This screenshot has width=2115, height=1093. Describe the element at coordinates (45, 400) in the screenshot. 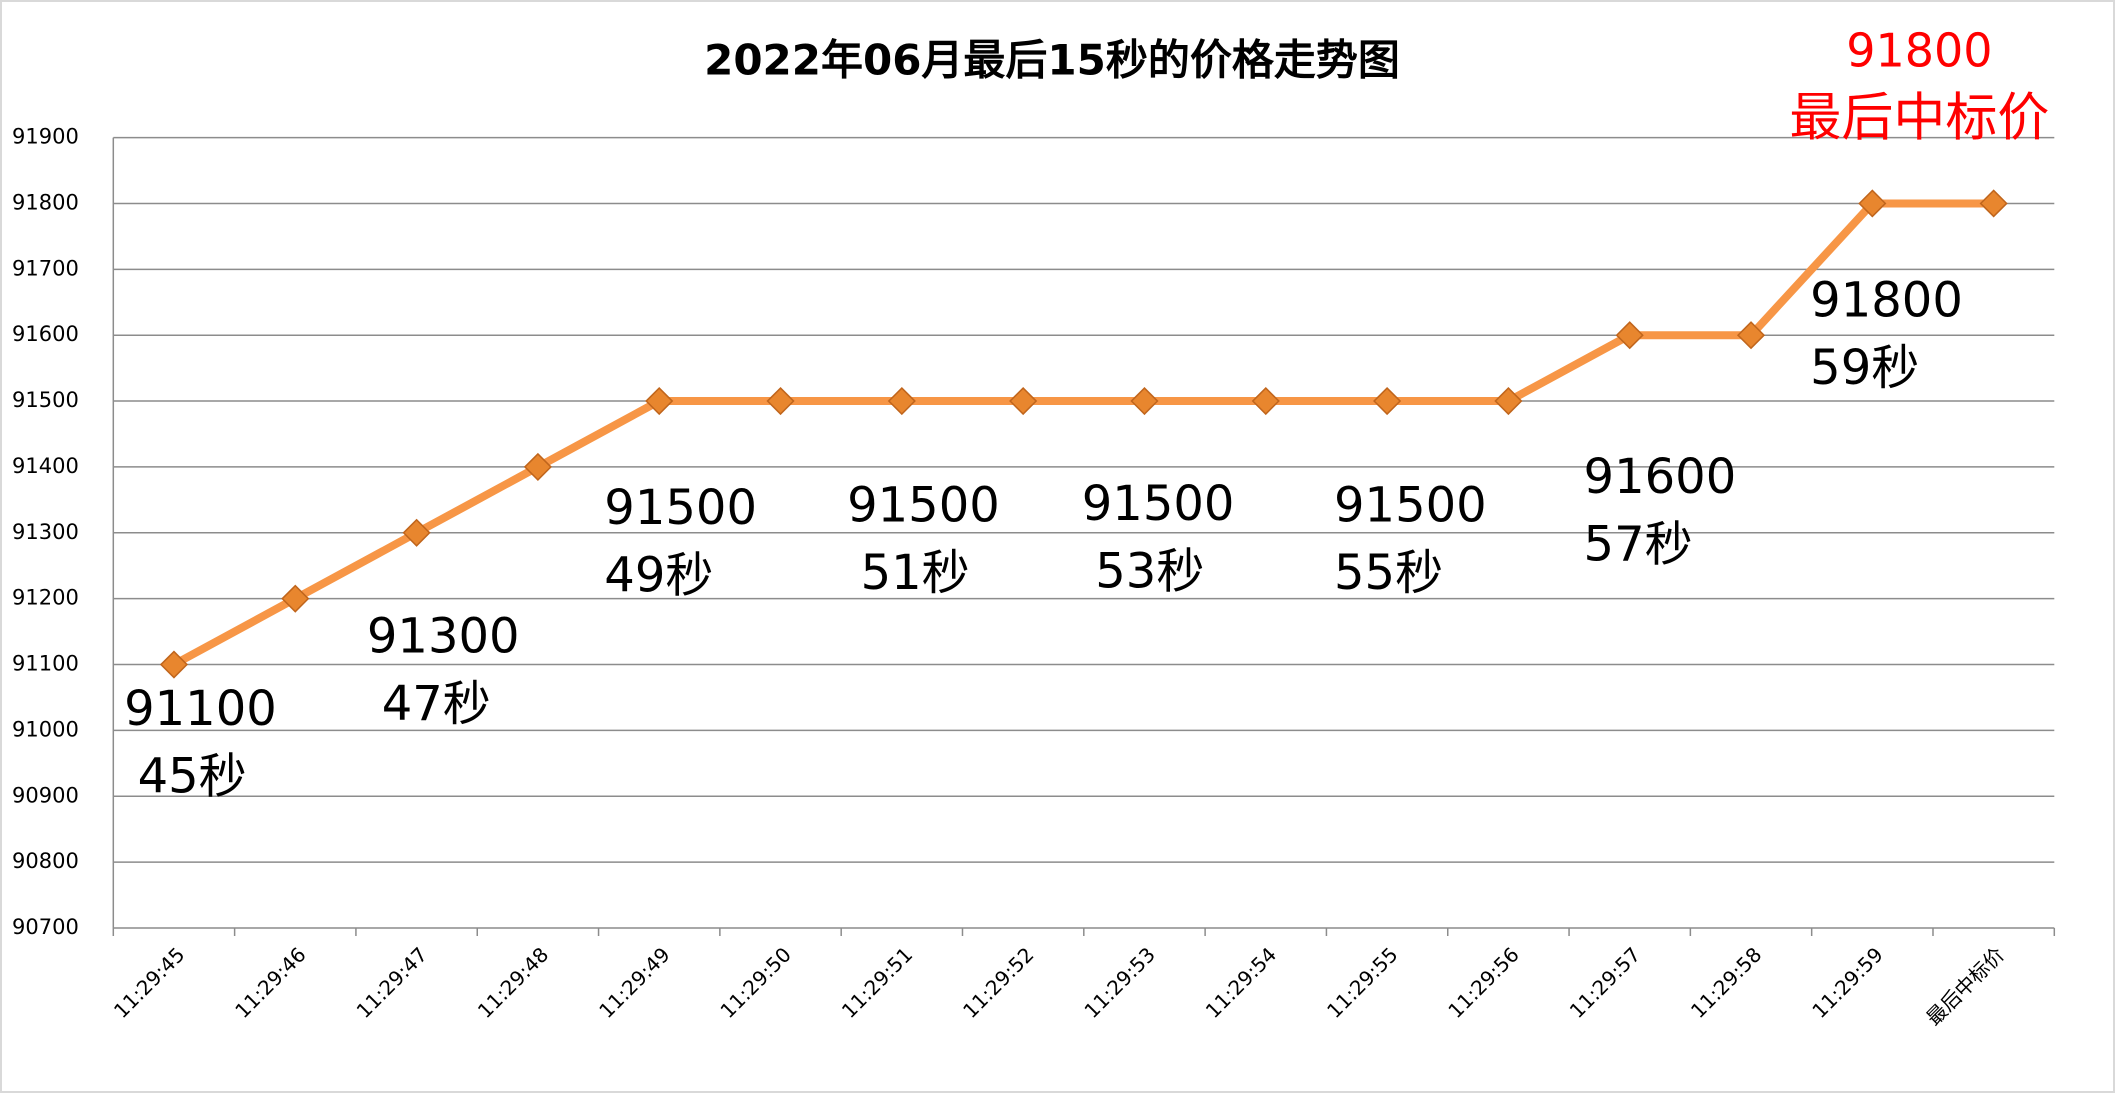

I see `y-tick-label: 91500` at that location.